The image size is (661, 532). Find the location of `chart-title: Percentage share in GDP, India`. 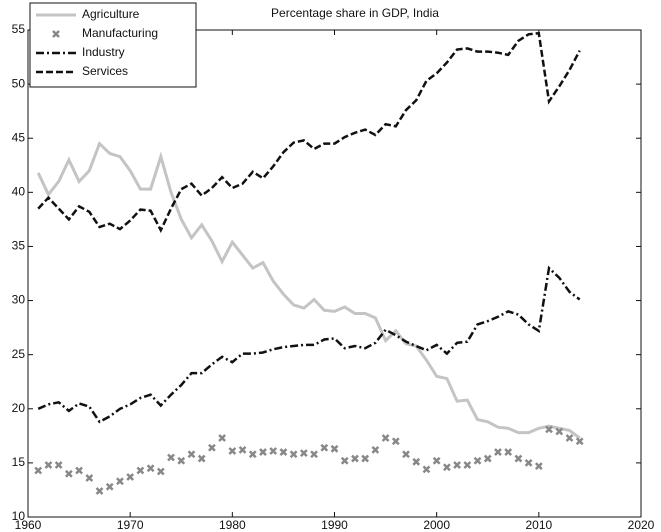

chart-title: Percentage share in GDP, India is located at coordinates (355, 13).